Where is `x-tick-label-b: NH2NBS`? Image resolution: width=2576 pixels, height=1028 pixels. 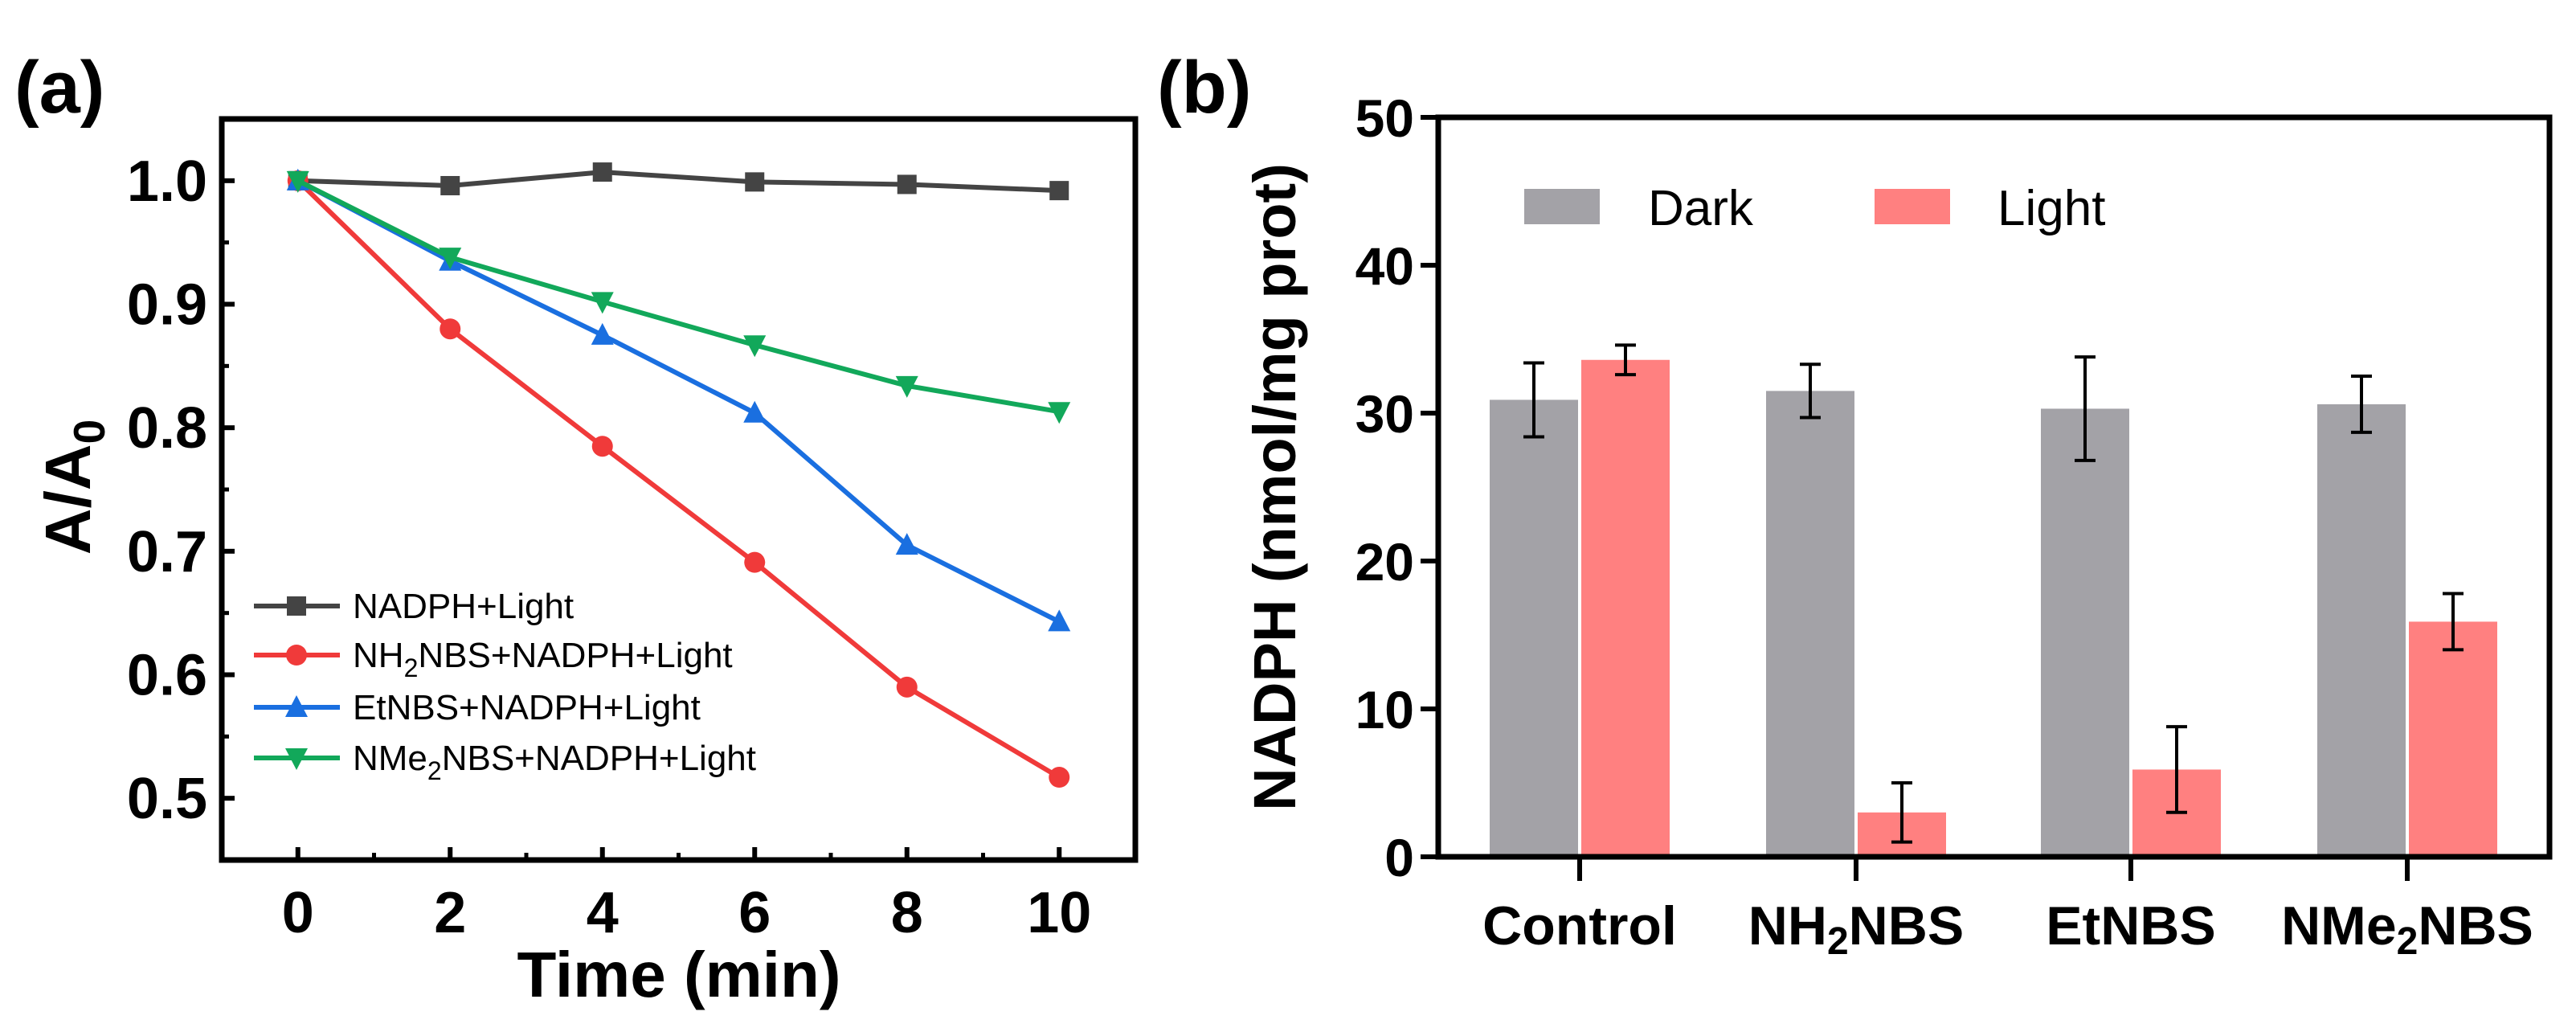 x-tick-label-b: NH2NBS is located at coordinates (1856, 929).